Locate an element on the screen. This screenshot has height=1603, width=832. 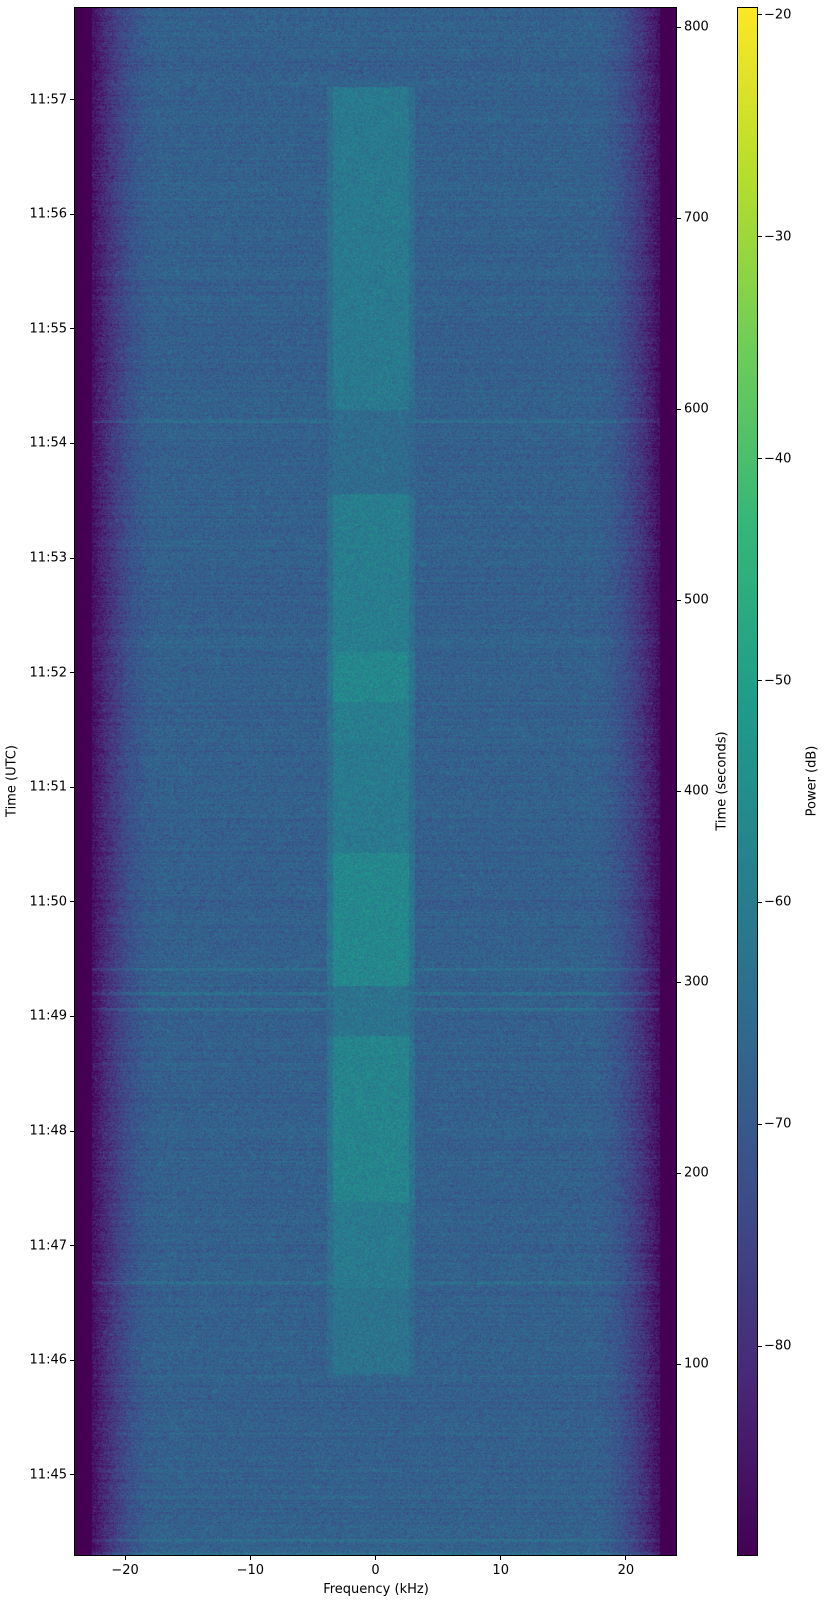
y-tick-label-seconds: 300 is located at coordinates (696, 982).